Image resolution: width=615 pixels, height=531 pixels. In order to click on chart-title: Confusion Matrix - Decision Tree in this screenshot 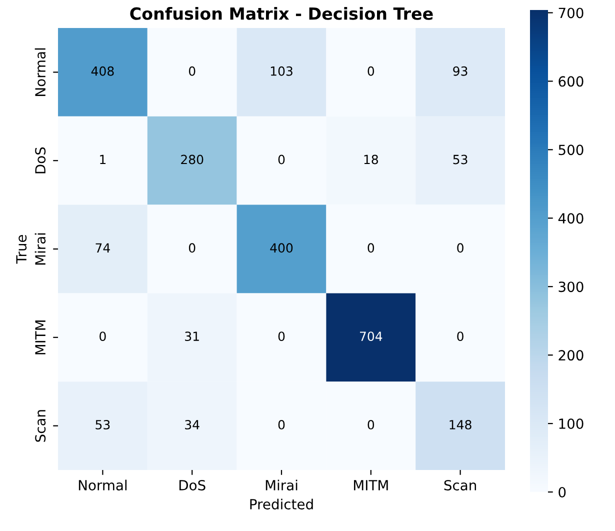, I will do `click(281, 13)`.